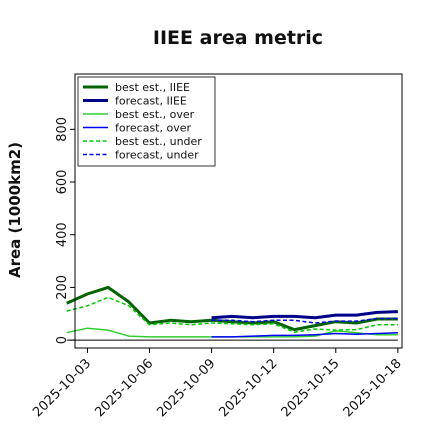 The image size is (440, 440). What do you see at coordinates (238, 38) in the screenshot?
I see `chart-title: IIEE area metric` at bounding box center [238, 38].